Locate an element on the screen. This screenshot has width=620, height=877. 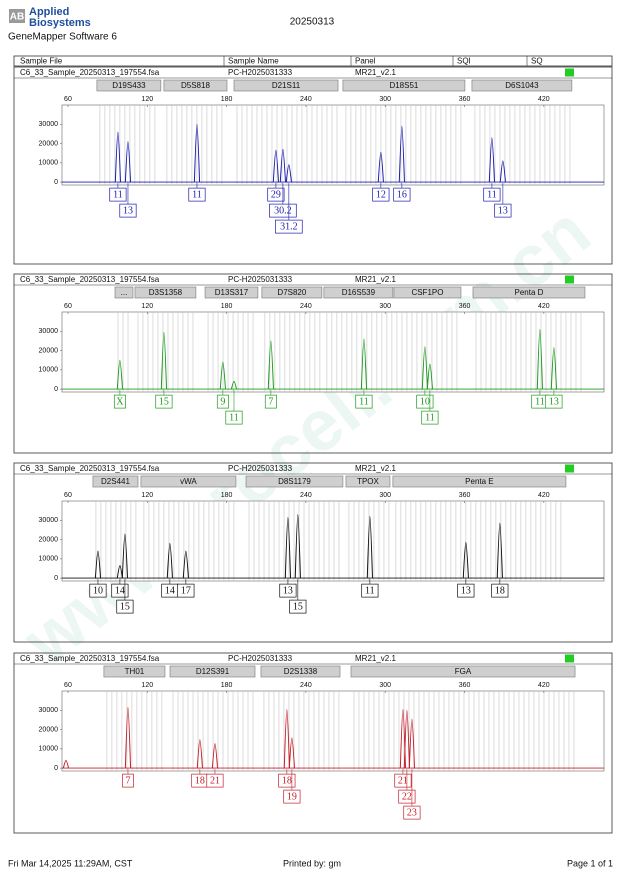
allele-label: 7 is located at coordinates (127, 780).